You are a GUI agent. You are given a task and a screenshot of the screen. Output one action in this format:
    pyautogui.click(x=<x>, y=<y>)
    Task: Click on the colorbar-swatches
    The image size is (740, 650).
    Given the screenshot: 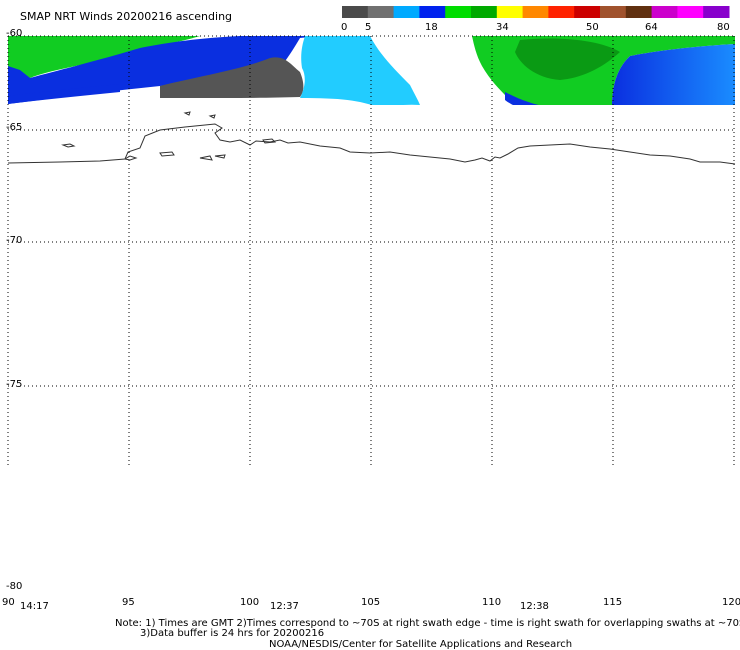 What is the action you would take?
    pyautogui.click(x=536, y=12)
    